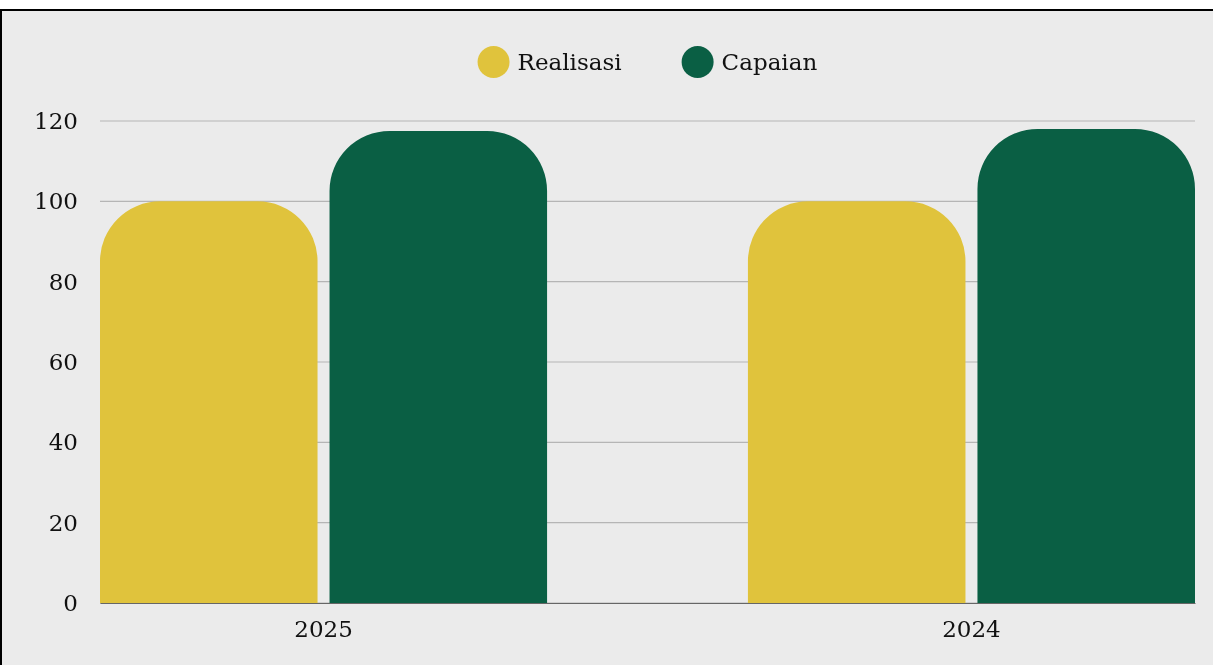  I want to click on y-tick-label: 80, so click(63, 281).